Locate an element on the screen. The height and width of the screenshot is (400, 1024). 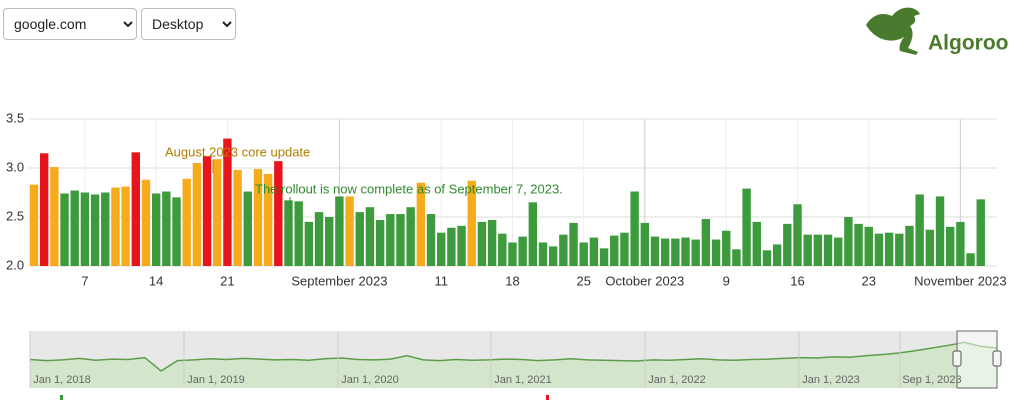
y-tick-label: 3.5 is located at coordinates (15, 117).